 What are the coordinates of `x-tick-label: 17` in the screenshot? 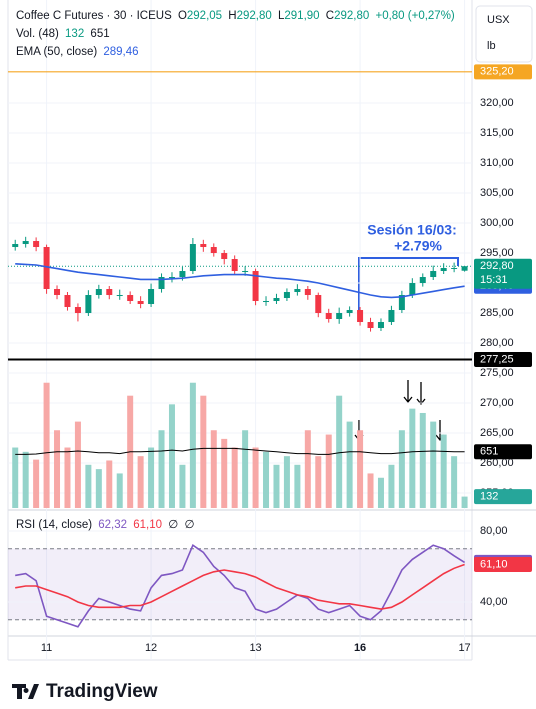 It's located at (464, 648).